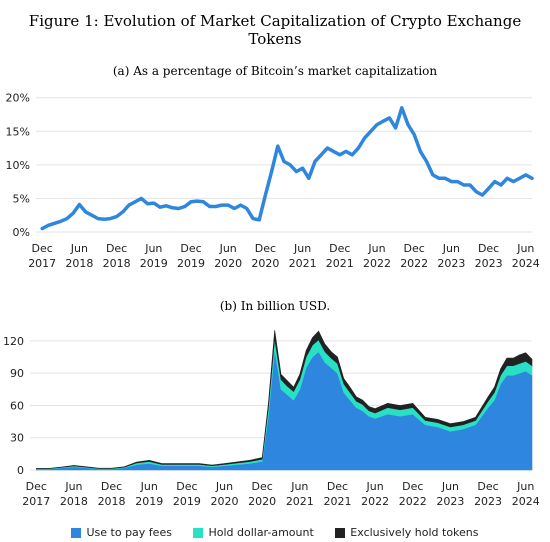 The image size is (550, 542). Describe the element at coordinates (413, 494) in the screenshot. I see `x-tick-label-1-10: Dec 2022` at that location.